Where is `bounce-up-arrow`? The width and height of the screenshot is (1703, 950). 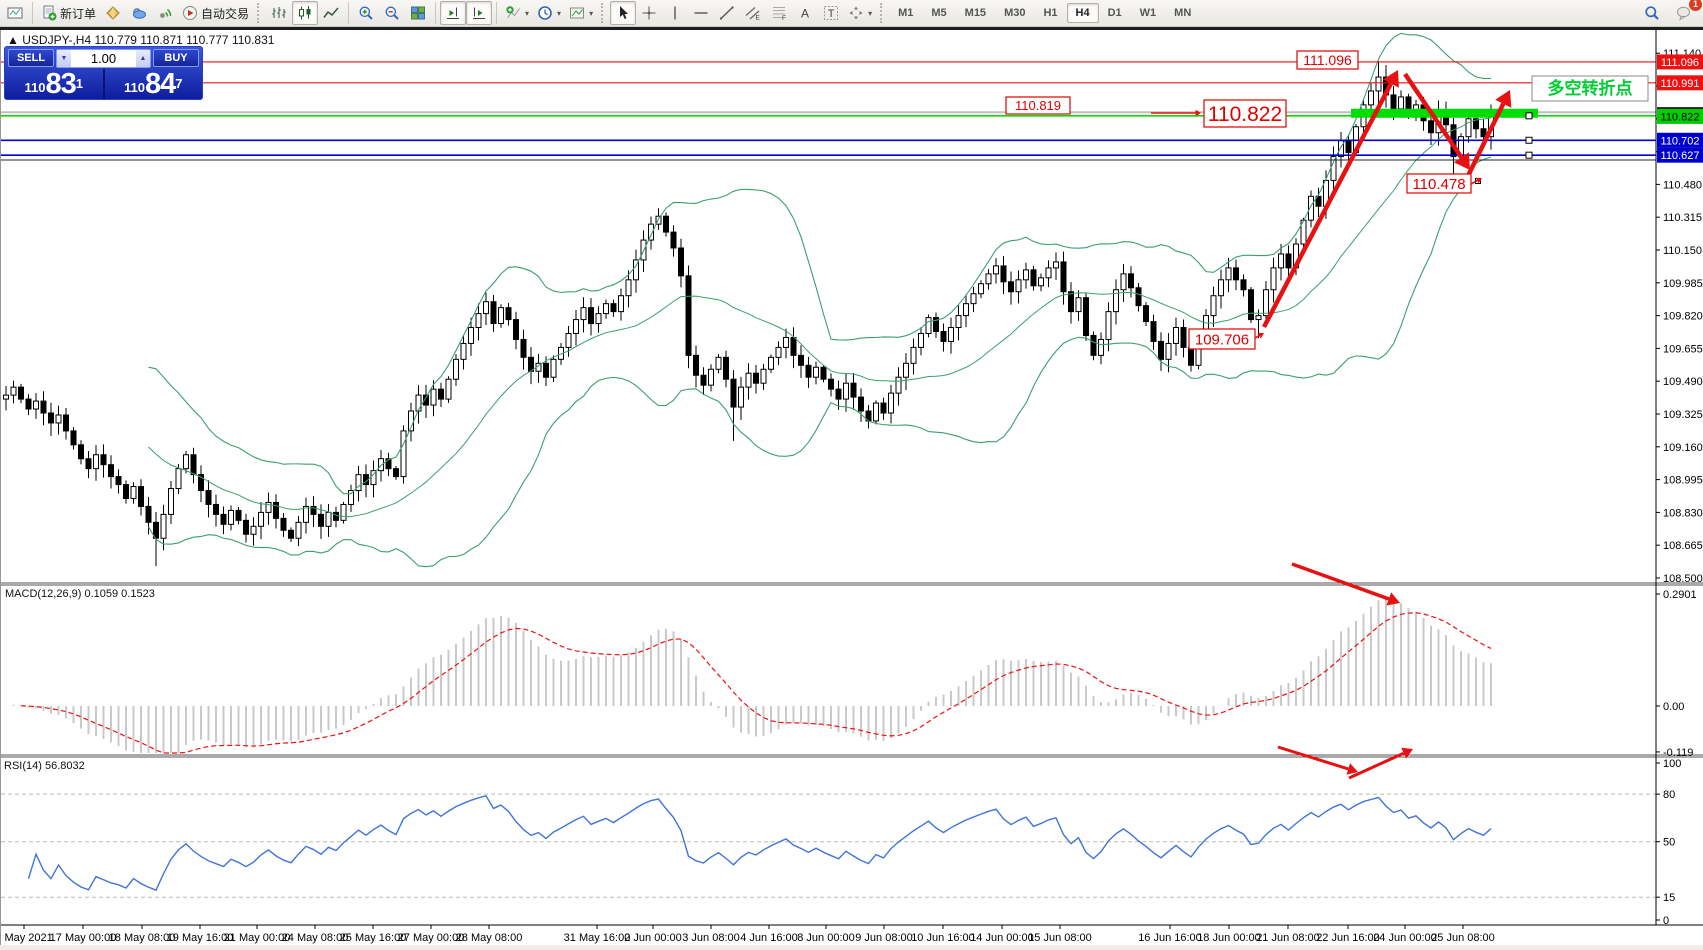 bounce-up-arrow is located at coordinates (1487, 136).